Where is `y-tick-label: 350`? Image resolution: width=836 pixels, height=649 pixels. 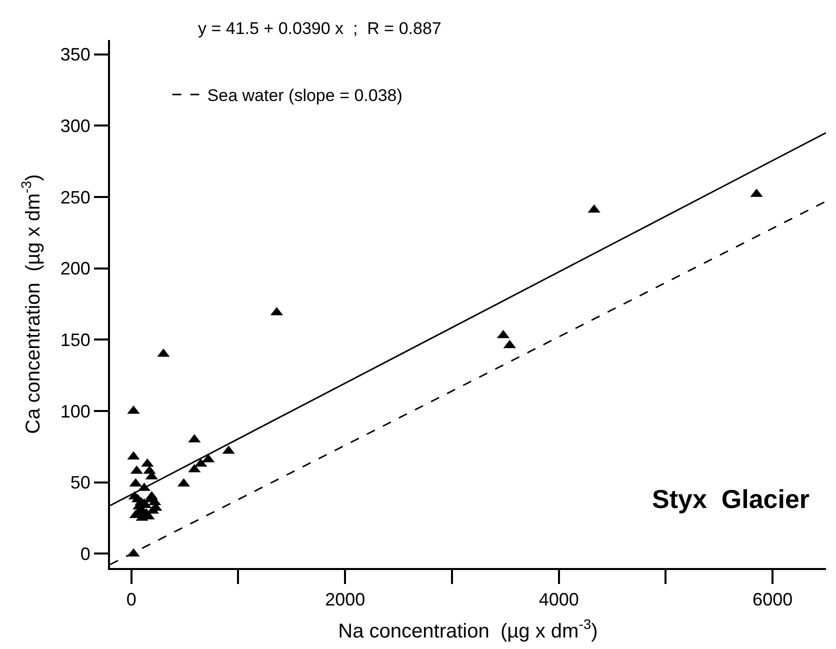 y-tick-label: 350 is located at coordinates (75, 54).